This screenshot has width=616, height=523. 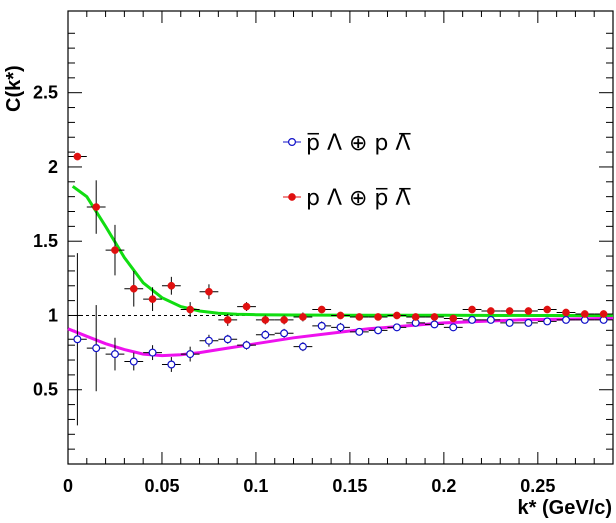 I want to click on x-tick-label: 0.05, so click(x=161, y=486).